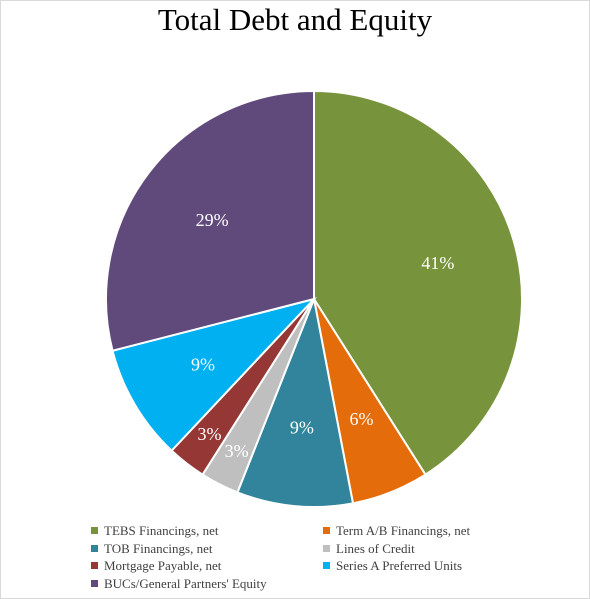 Image resolution: width=590 pixels, height=599 pixels. What do you see at coordinates (203, 365) in the screenshot?
I see `data-label-6: 9%` at bounding box center [203, 365].